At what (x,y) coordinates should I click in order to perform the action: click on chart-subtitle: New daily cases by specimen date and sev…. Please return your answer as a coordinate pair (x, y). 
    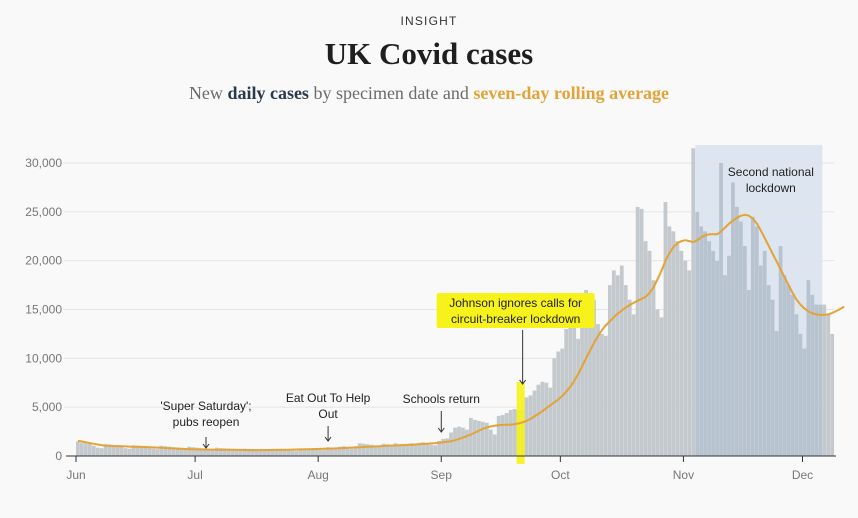
    Looking at the image, I should click on (429, 93).